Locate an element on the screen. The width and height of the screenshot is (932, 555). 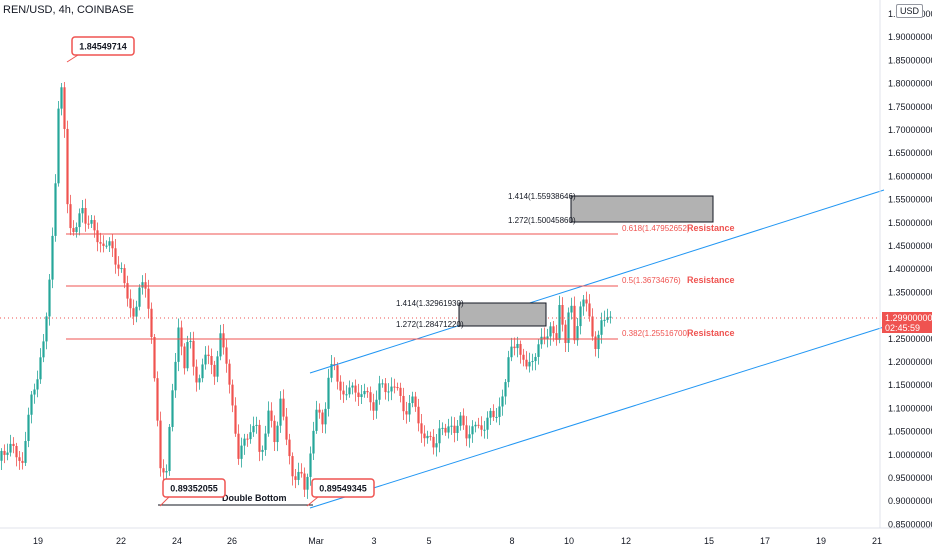
price-tick-label: 1.90000000 is located at coordinates (910, 37).